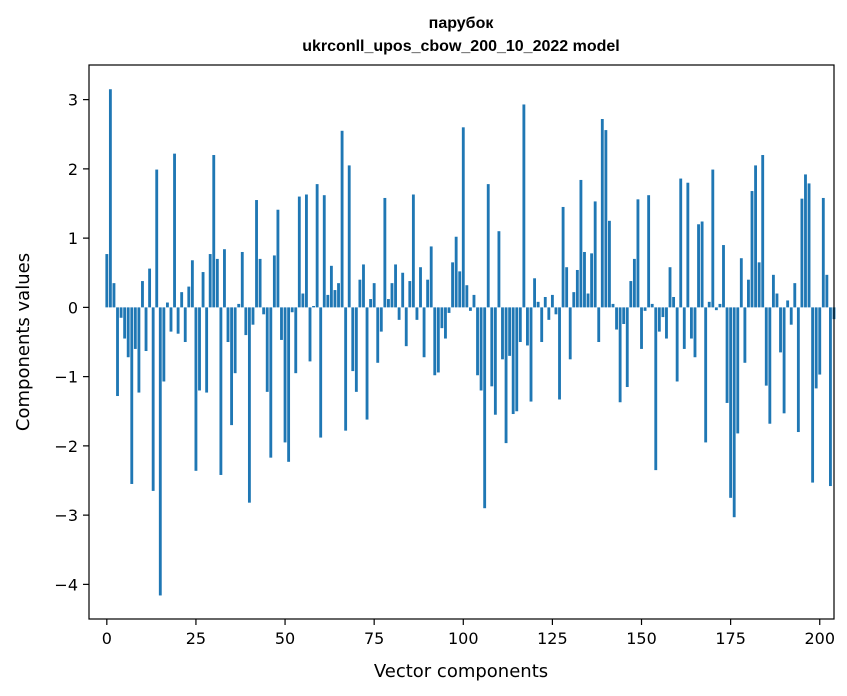  I want to click on x-tick-label: 175, so click(730, 638).